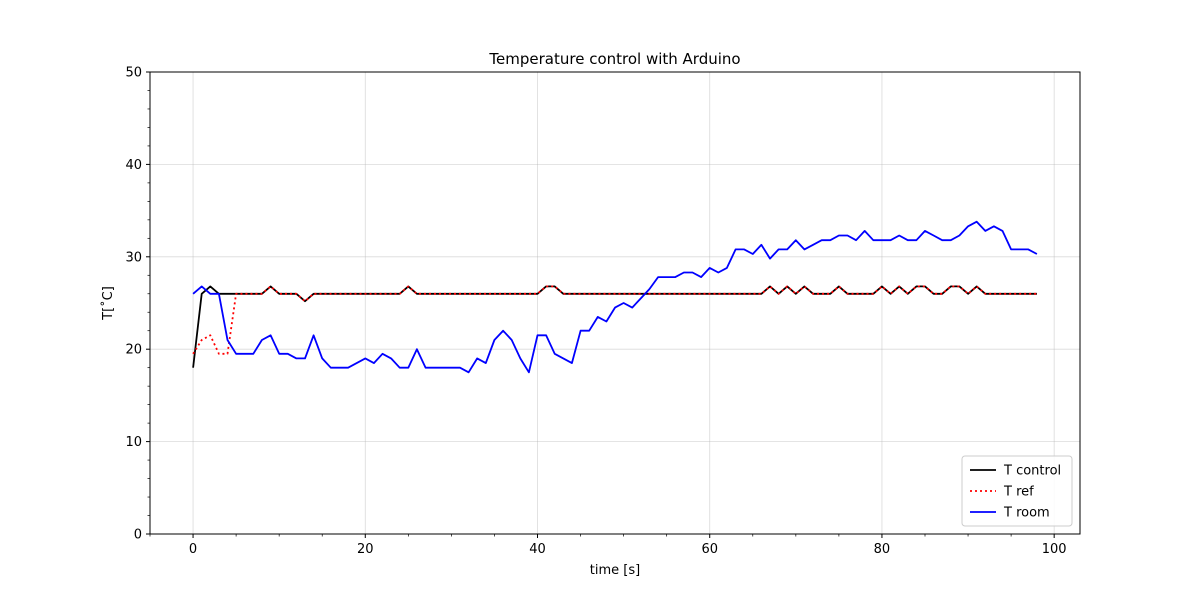  What do you see at coordinates (615, 570) in the screenshot?
I see `x-axis-label: time [s]` at bounding box center [615, 570].